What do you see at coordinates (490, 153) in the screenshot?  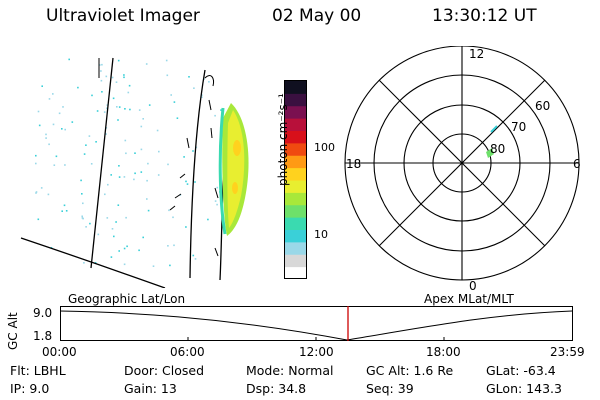 I see `polar-aurora-spot` at bounding box center [490, 153].